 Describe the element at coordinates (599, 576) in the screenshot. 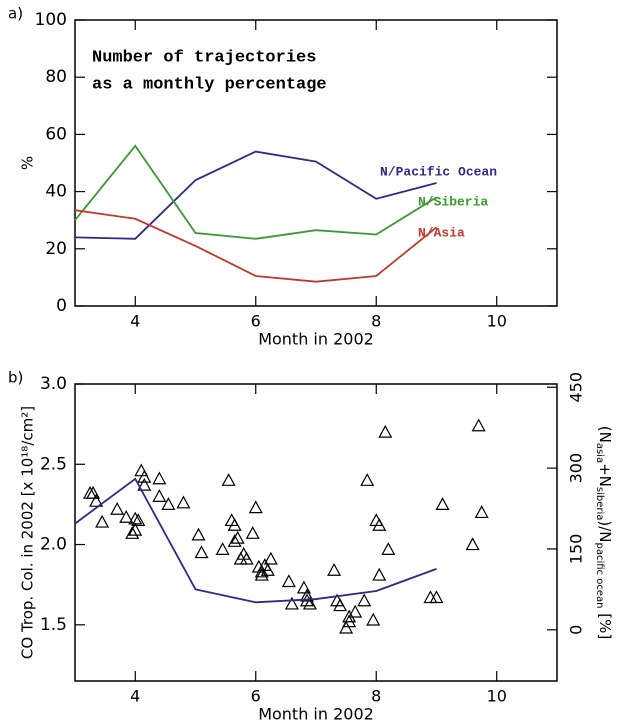

I see `y2-label-part: pacific ocean` at that location.